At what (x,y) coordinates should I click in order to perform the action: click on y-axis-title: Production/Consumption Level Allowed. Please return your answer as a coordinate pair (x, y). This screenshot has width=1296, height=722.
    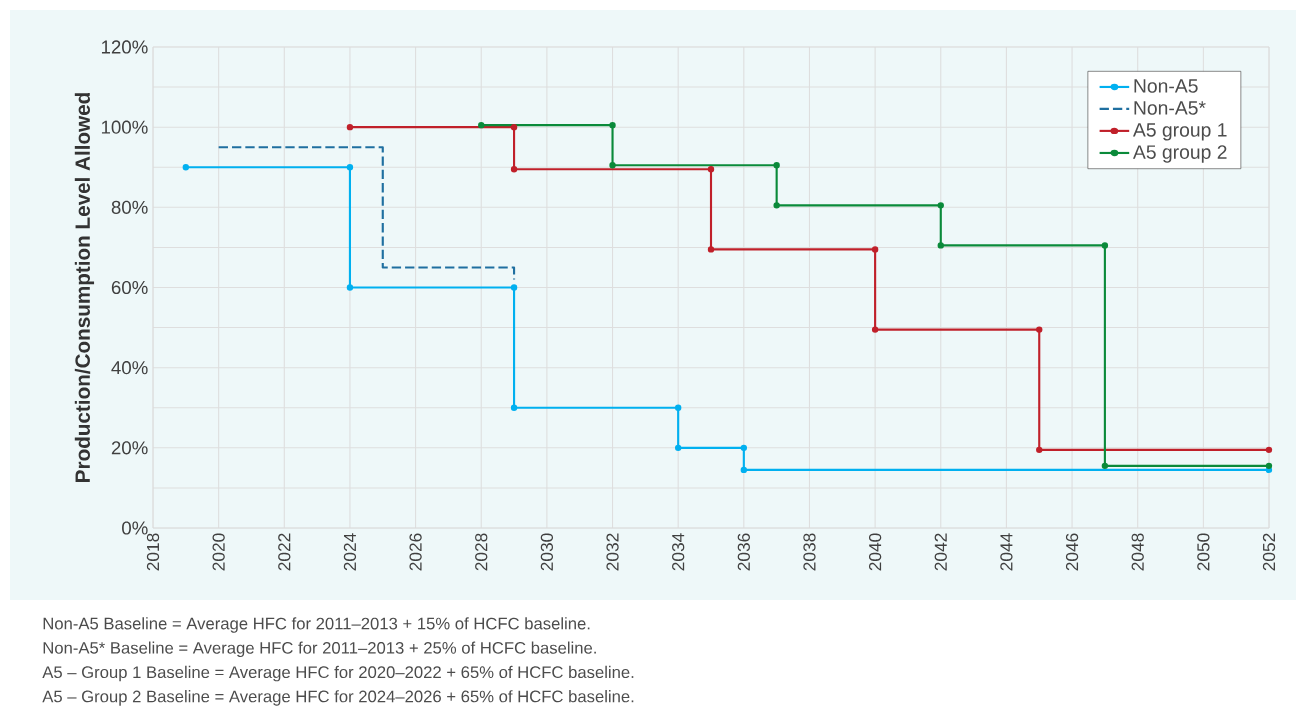
    Looking at the image, I should click on (84, 287).